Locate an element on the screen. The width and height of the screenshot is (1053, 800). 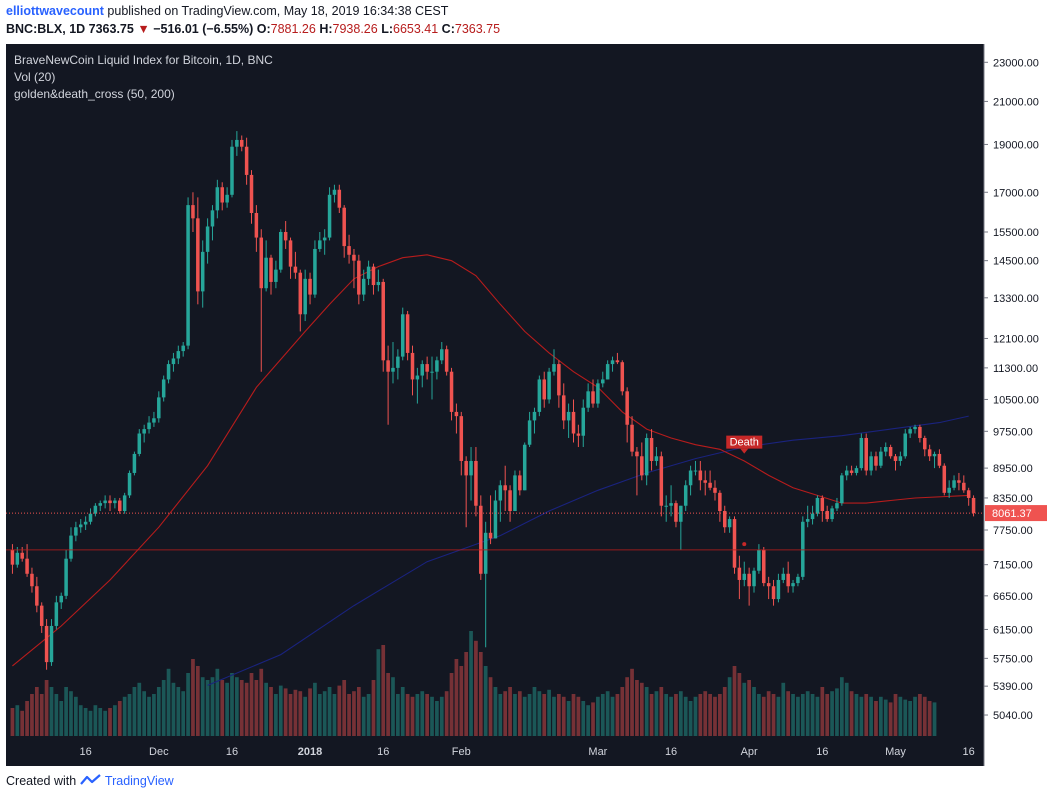
y-tick-label: 5750.00 is located at coordinates (1013, 659).